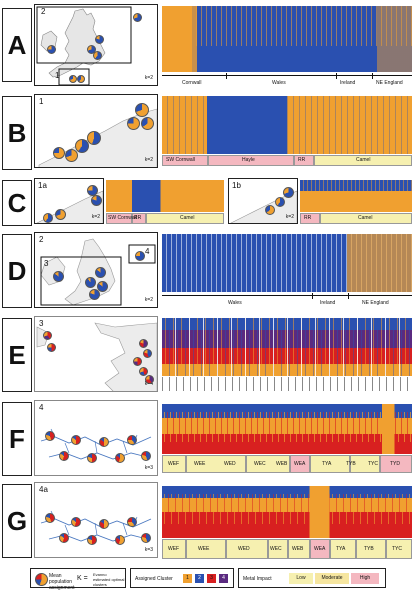 Image resolution: width=417 pixels, height=591 pixels. I want to click on map-panel-a: 2 1 k=2, so click(96, 45).